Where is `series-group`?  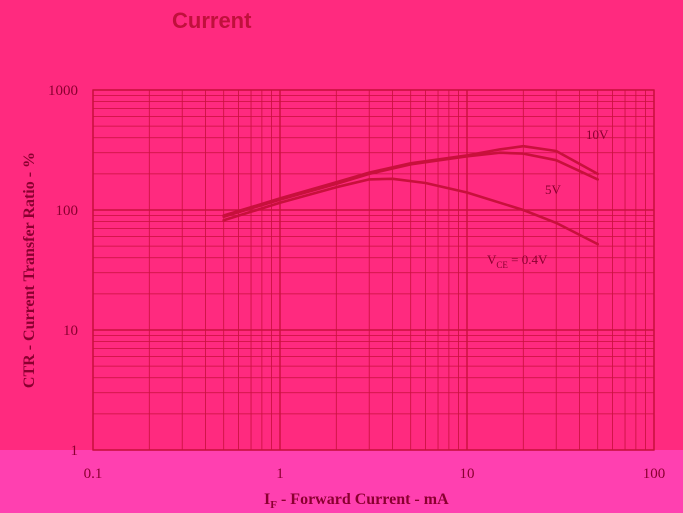
series-group is located at coordinates (411, 195).